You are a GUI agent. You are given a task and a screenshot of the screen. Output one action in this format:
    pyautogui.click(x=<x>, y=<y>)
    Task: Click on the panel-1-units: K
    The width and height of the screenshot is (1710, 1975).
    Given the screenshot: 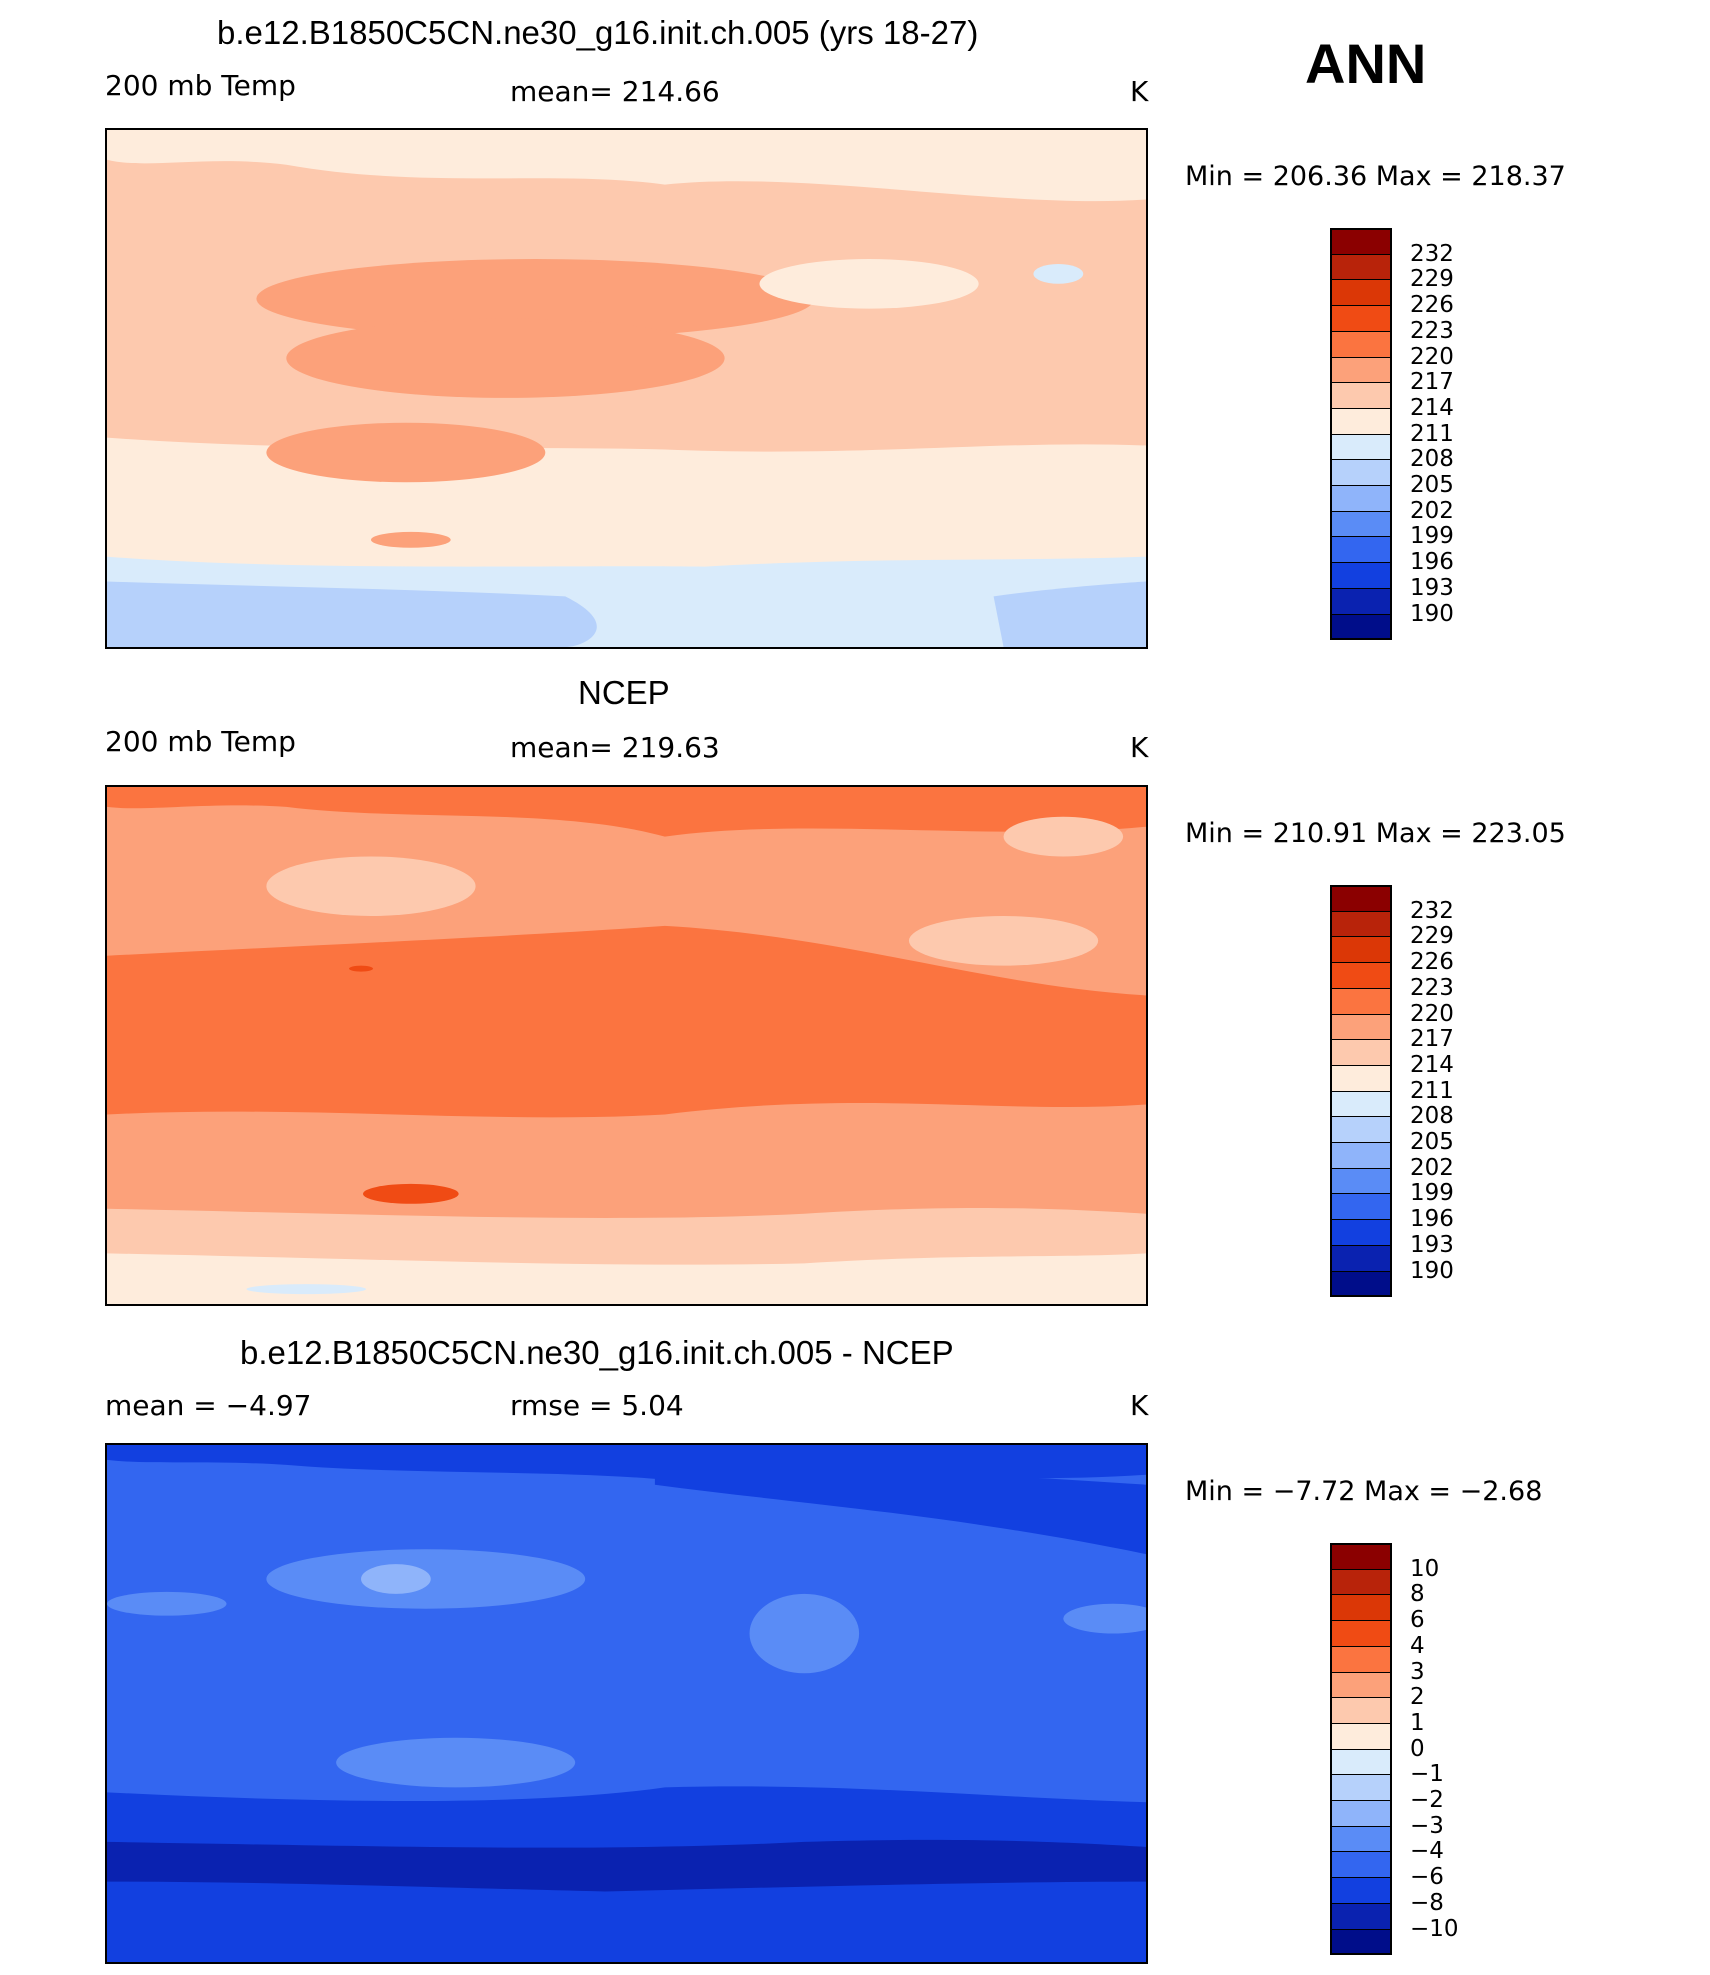 What is the action you would take?
    pyautogui.click(x=1139, y=91)
    